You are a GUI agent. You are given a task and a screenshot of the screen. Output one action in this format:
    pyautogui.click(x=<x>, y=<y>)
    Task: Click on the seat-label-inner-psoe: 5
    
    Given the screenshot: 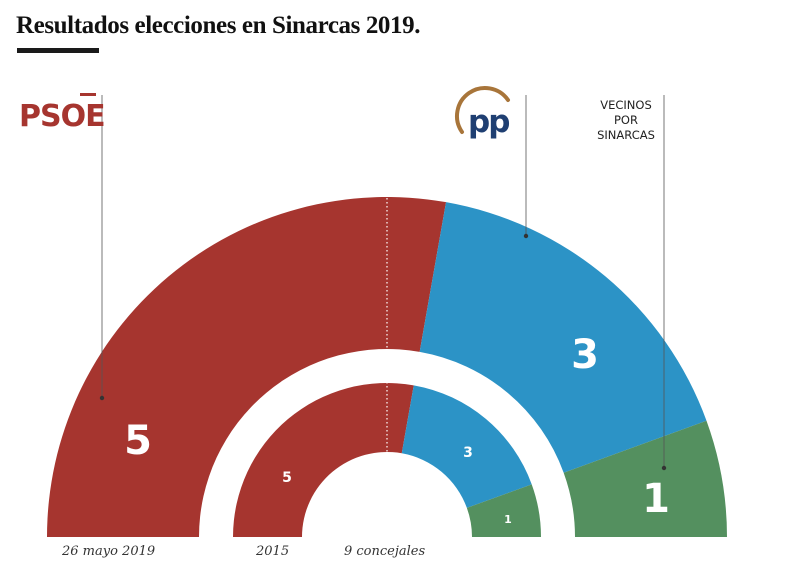 What is the action you would take?
    pyautogui.click(x=287, y=478)
    